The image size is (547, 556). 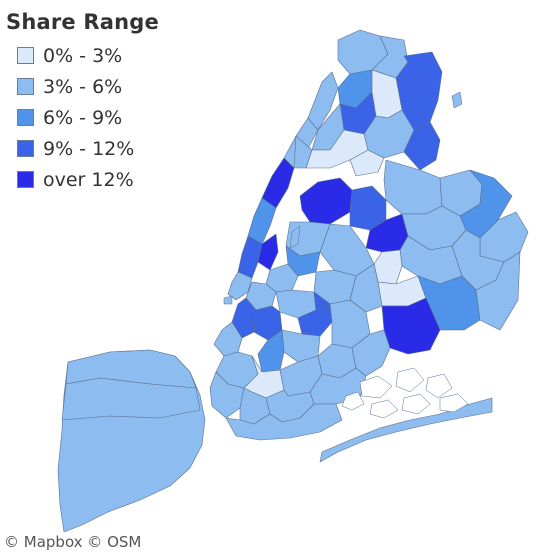 I want to click on region-manhattan-east, so click(x=268, y=252).